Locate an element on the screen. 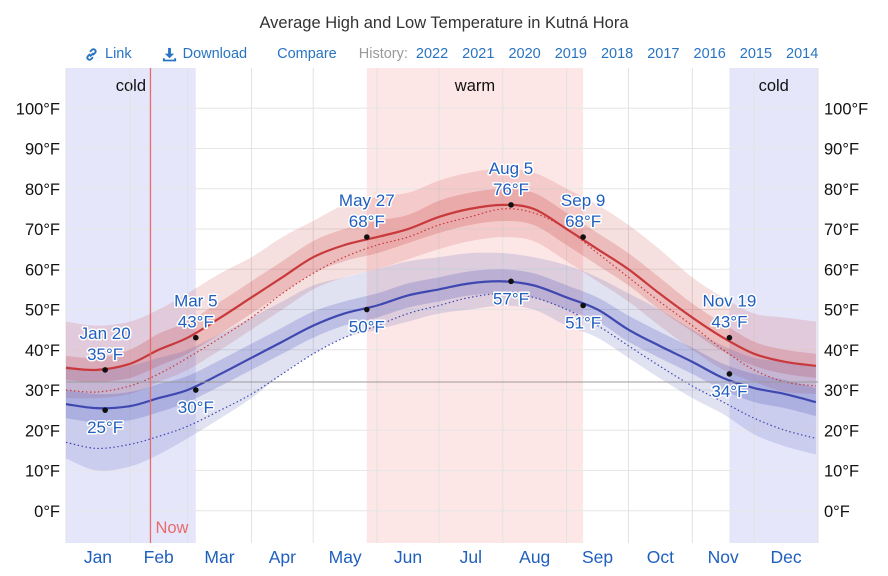 Image resolution: width=888 pixels, height=576 pixels. y-tick-label-right: 60°F is located at coordinates (841, 270).